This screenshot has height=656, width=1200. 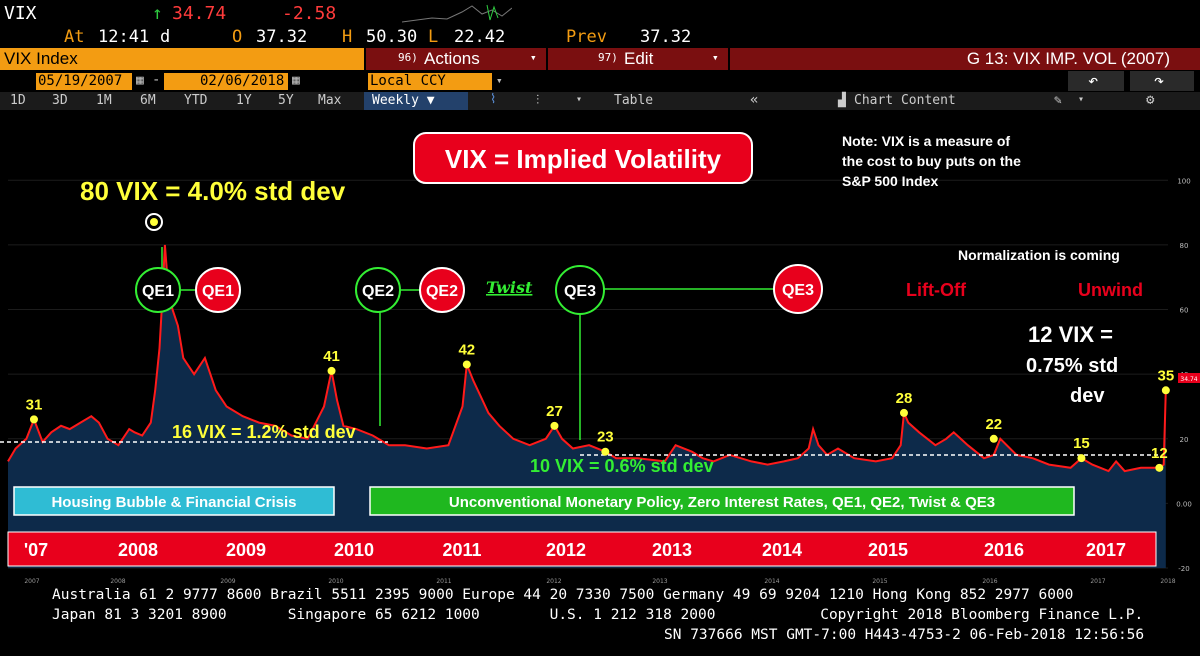 I want to click on year-ribbon-label: 2009, so click(x=246, y=550).